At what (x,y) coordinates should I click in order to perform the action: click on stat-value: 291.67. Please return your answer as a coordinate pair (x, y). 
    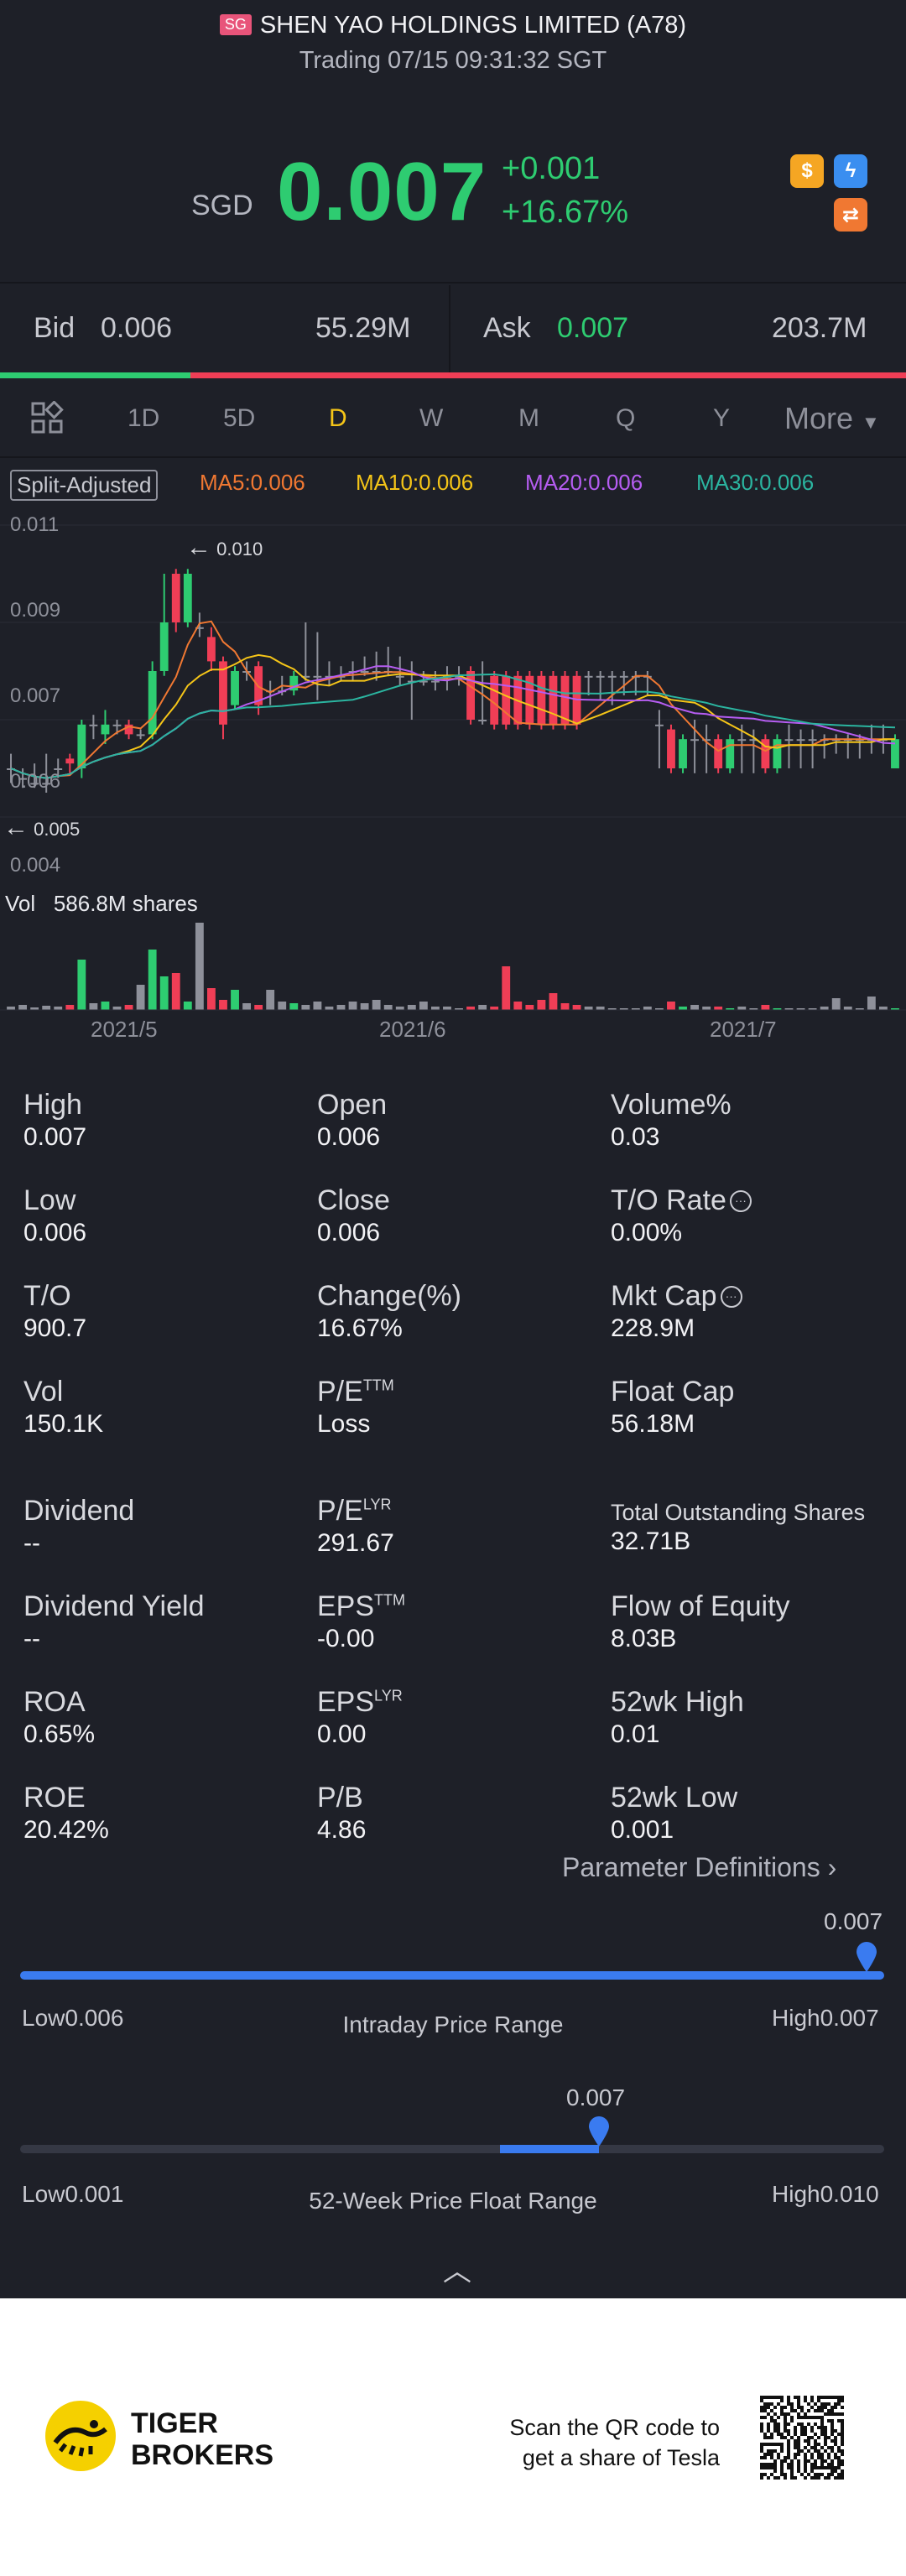
    Looking at the image, I should click on (355, 1543).